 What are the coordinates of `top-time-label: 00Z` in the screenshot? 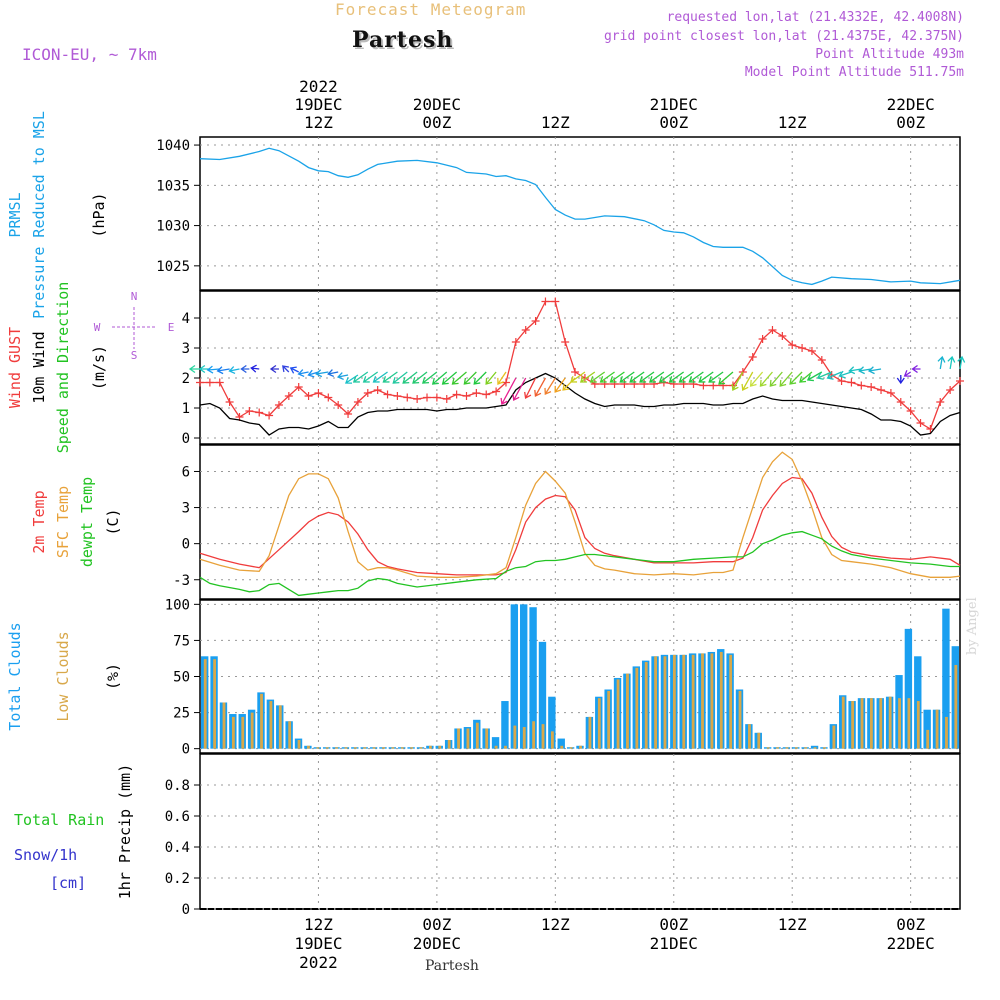 It's located at (673, 122).